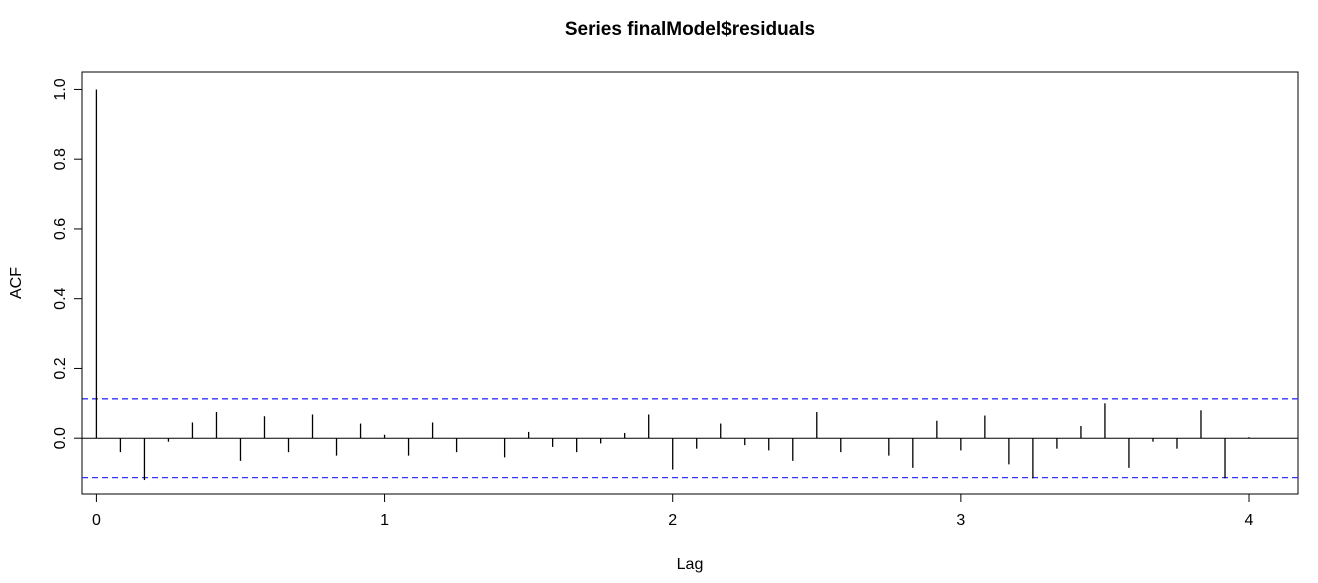 This screenshot has width=1318, height=583. What do you see at coordinates (690, 564) in the screenshot?
I see `x-axis-label: Lag` at bounding box center [690, 564].